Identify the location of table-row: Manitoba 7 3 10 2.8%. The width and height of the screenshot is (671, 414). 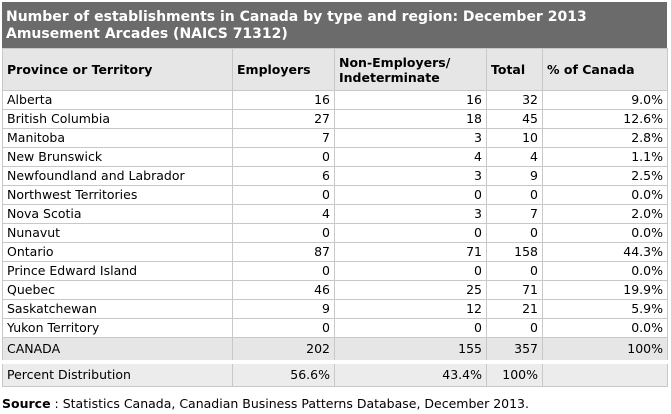
(335, 138).